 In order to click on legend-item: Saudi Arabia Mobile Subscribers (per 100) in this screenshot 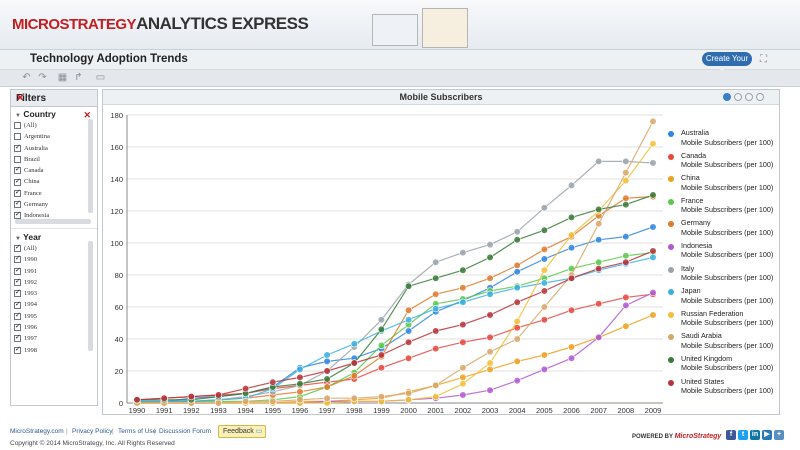, I will do `click(719, 342)`.